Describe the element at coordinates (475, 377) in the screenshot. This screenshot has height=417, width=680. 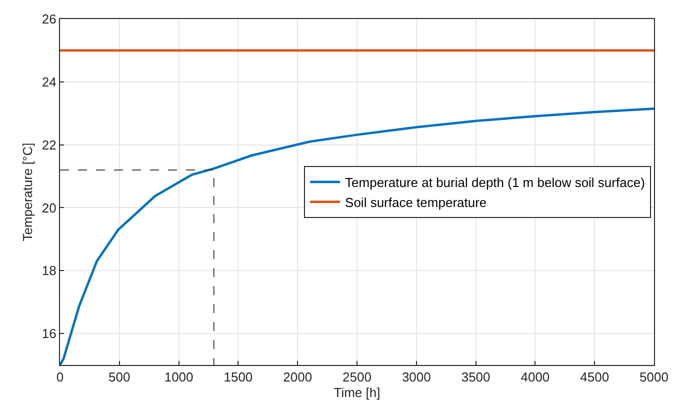
I see `x-tick-label: 3500` at that location.